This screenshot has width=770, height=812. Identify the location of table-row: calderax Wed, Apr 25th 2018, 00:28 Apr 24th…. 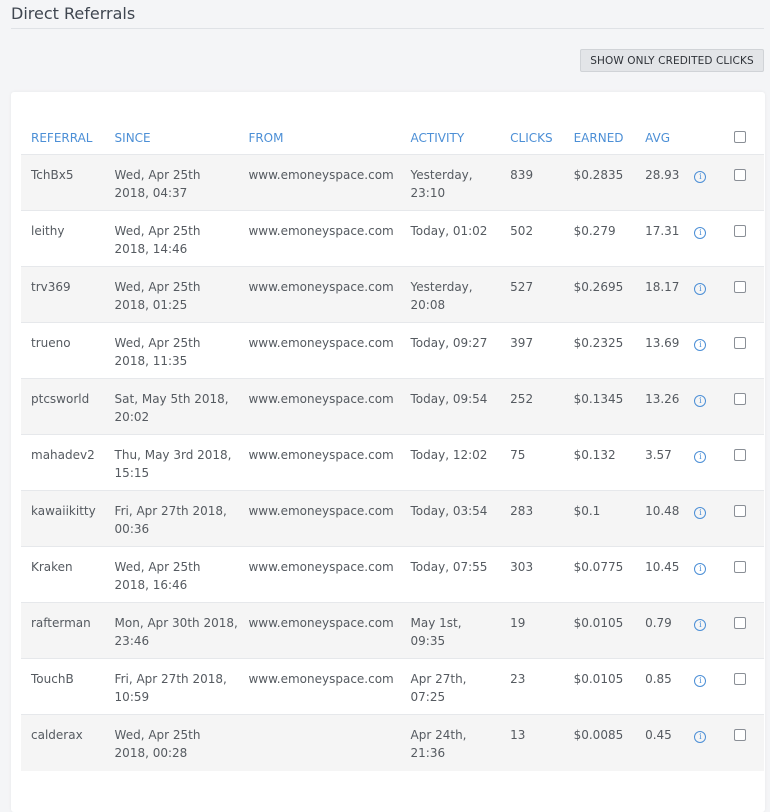
(392, 742).